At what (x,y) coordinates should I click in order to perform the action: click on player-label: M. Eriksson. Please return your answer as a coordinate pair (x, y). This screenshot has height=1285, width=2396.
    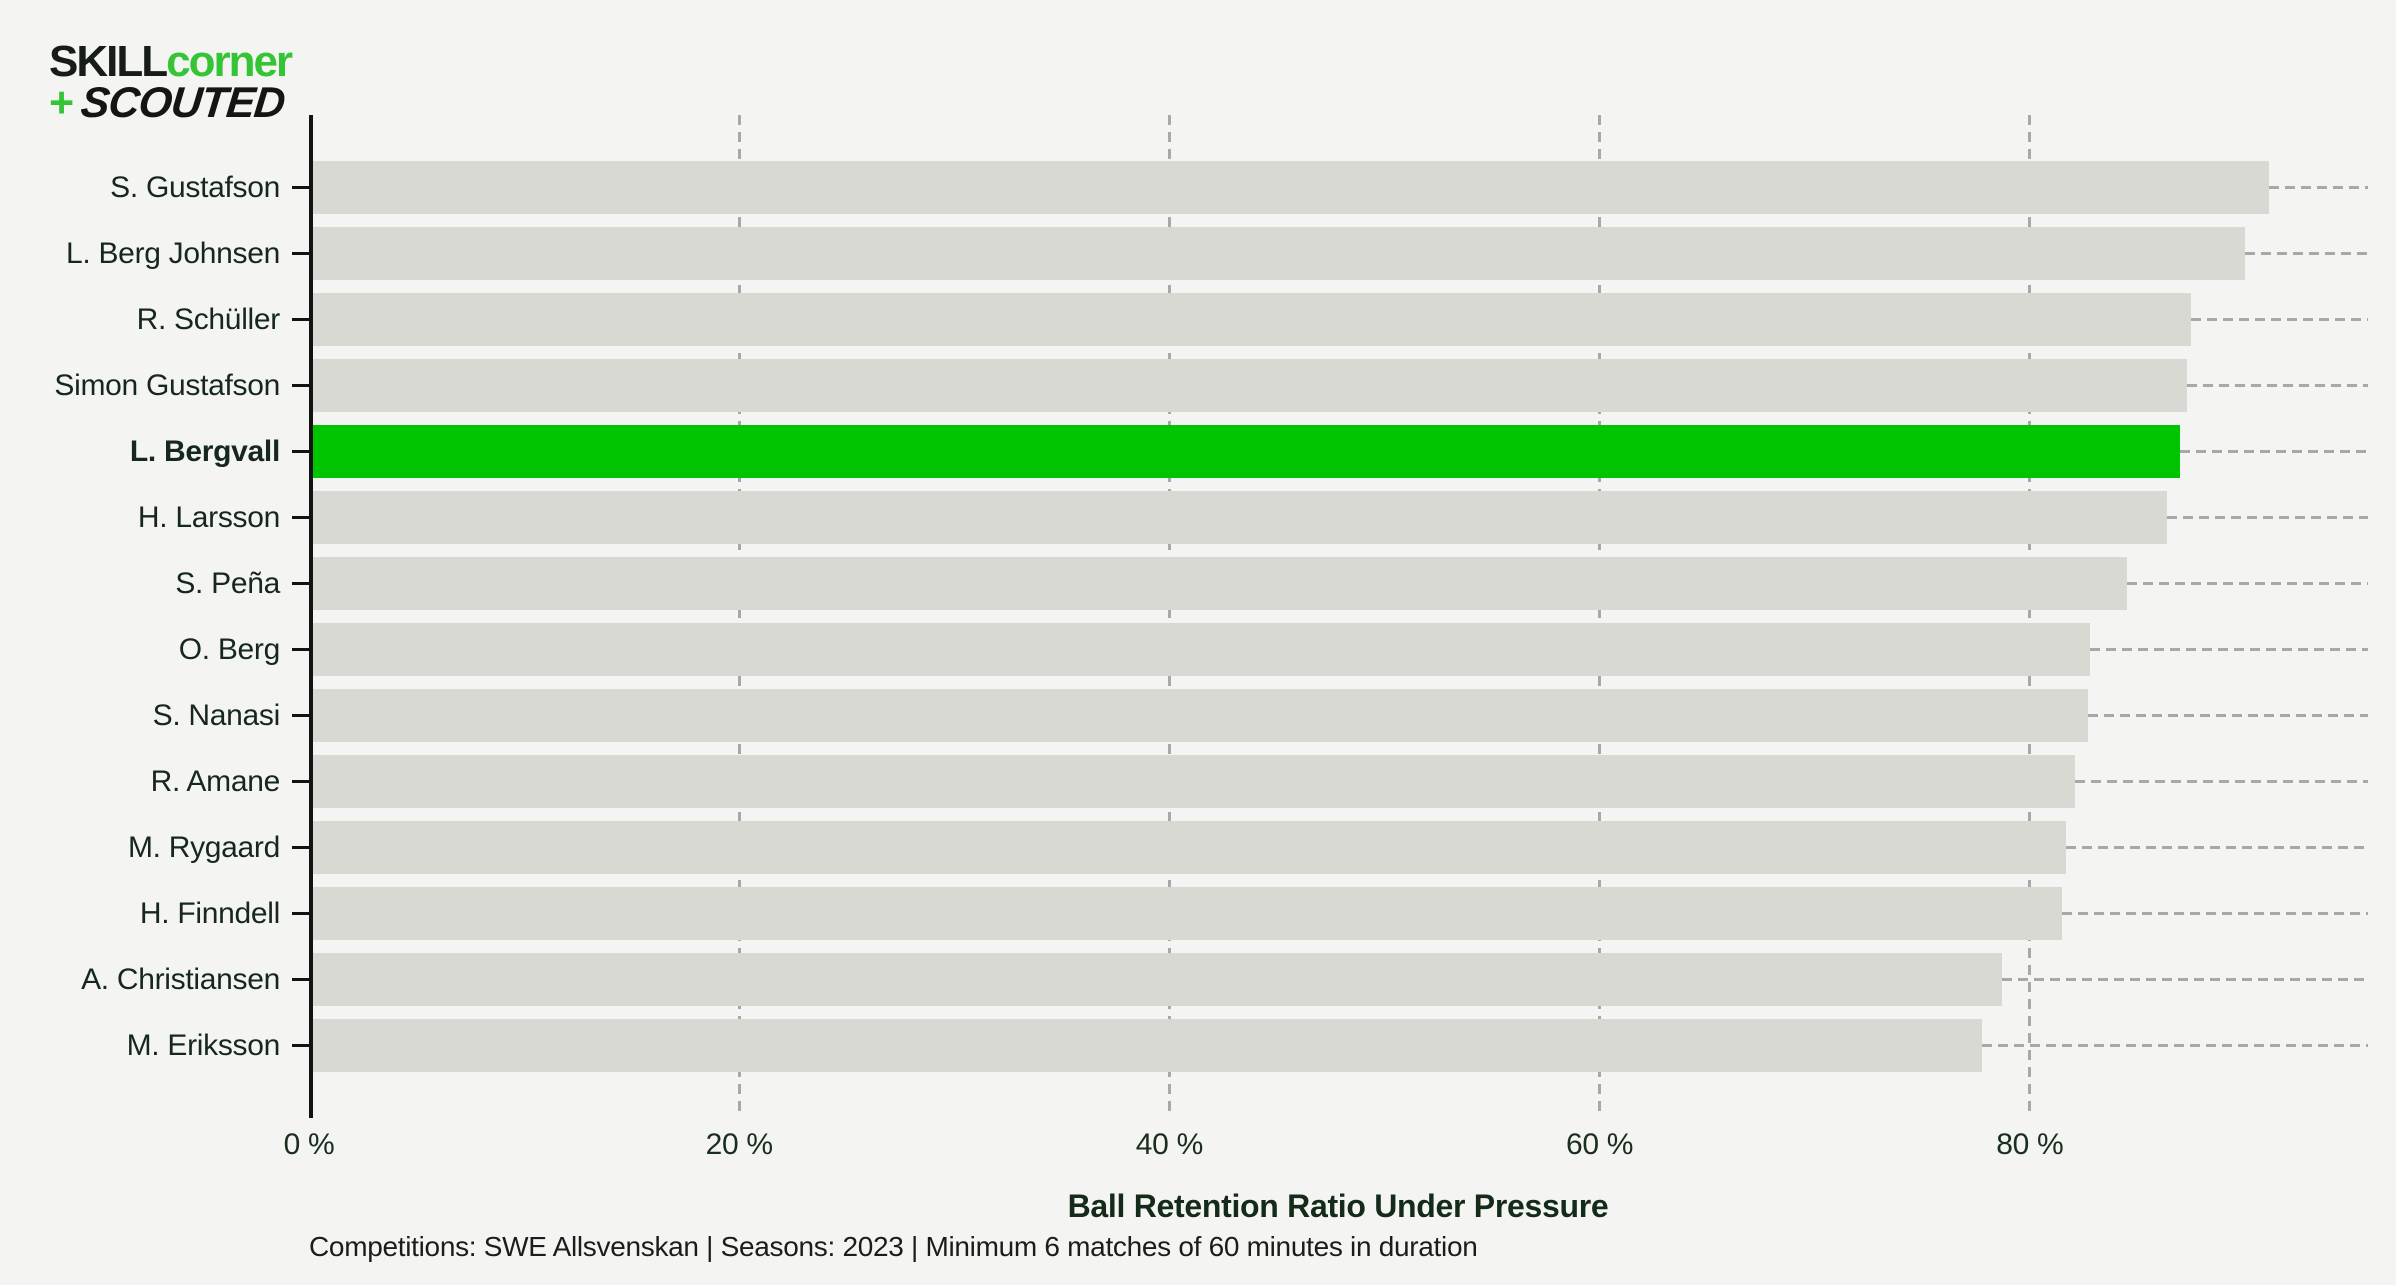
    Looking at the image, I should click on (203, 1045).